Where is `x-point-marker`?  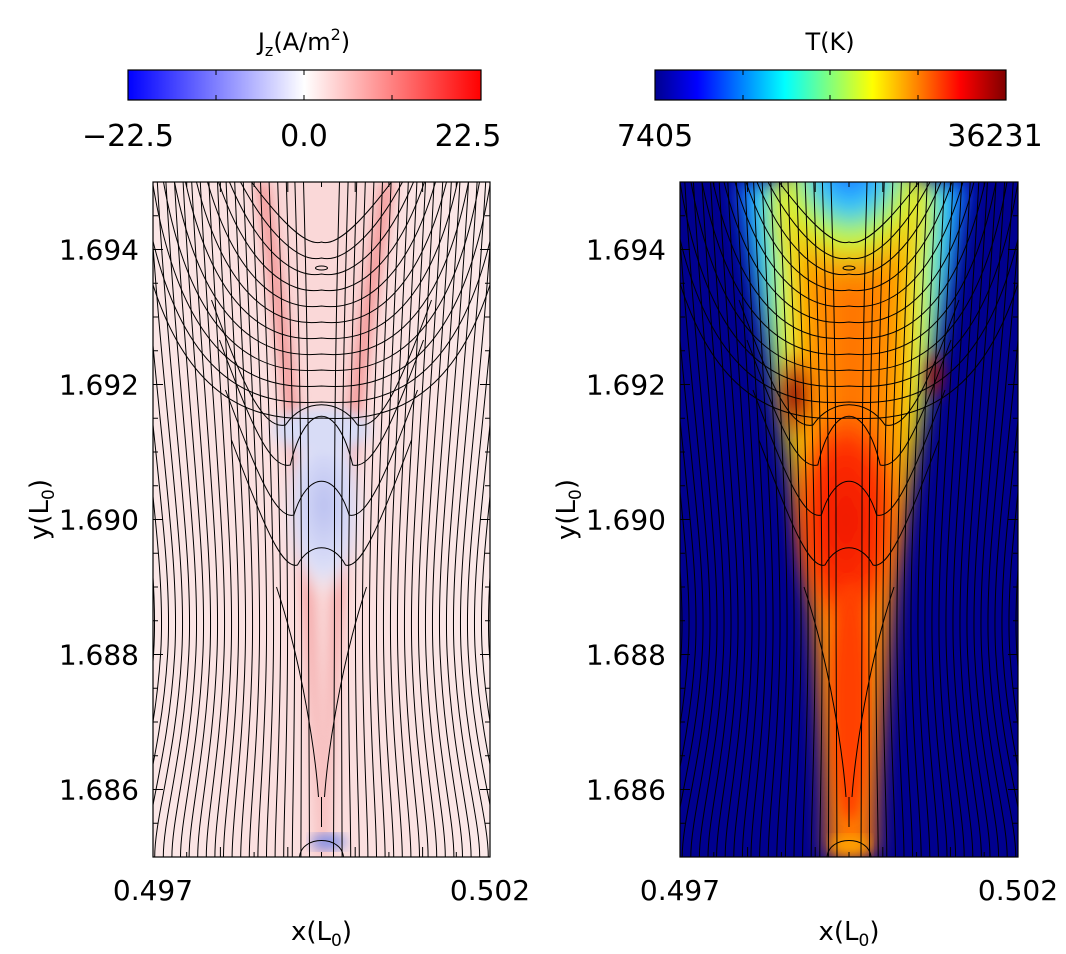 x-point-marker is located at coordinates (321, 268).